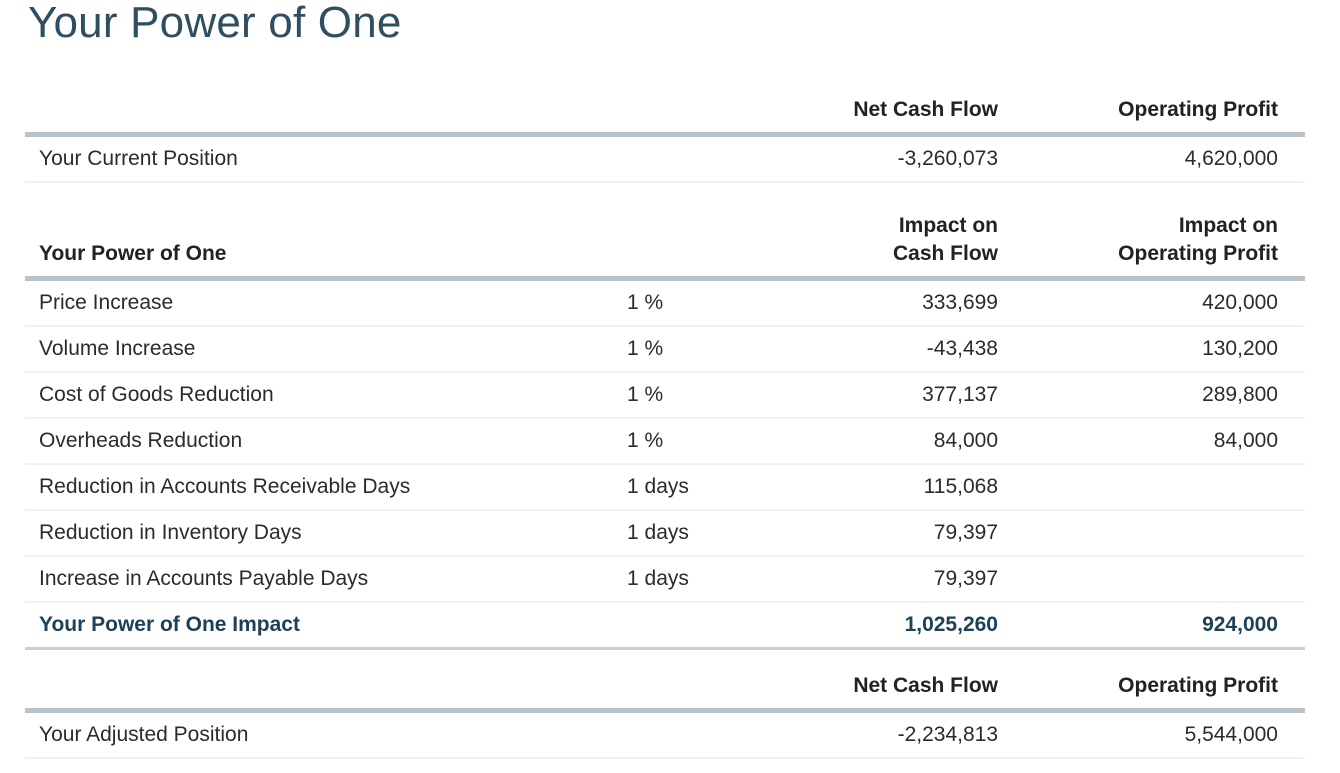  What do you see at coordinates (948, 225) in the screenshot?
I see `impact-cash-header-line1: Impact on` at bounding box center [948, 225].